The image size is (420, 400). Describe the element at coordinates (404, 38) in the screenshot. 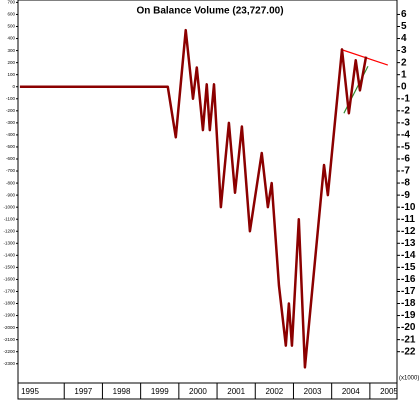

I see `y-tick-label: 4` at that location.